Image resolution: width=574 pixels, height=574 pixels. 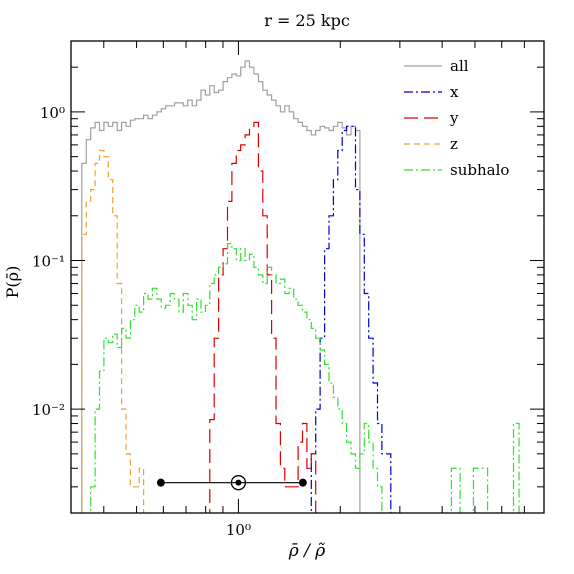 I want to click on y-tick-label: 10⁻², so click(x=48, y=410).